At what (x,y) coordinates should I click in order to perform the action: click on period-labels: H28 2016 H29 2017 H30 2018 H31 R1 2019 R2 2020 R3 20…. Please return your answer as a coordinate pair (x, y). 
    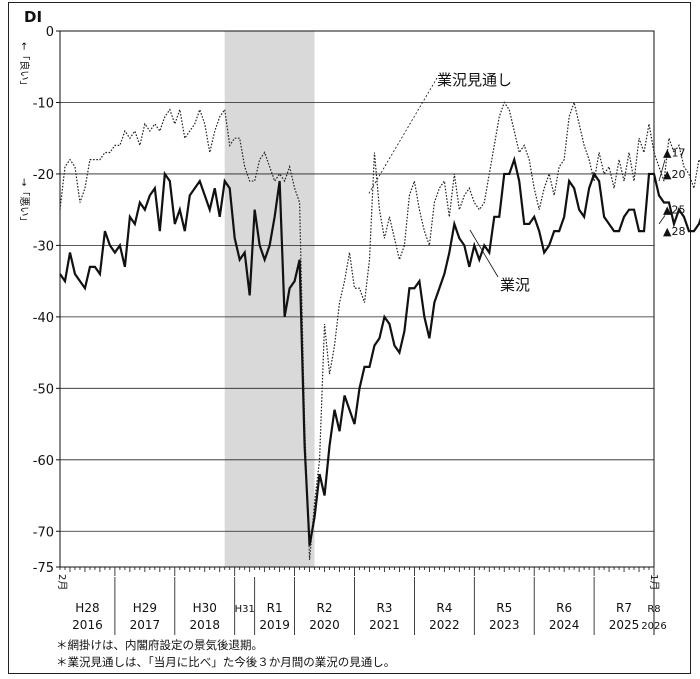
    Looking at the image, I should click on (369, 606).